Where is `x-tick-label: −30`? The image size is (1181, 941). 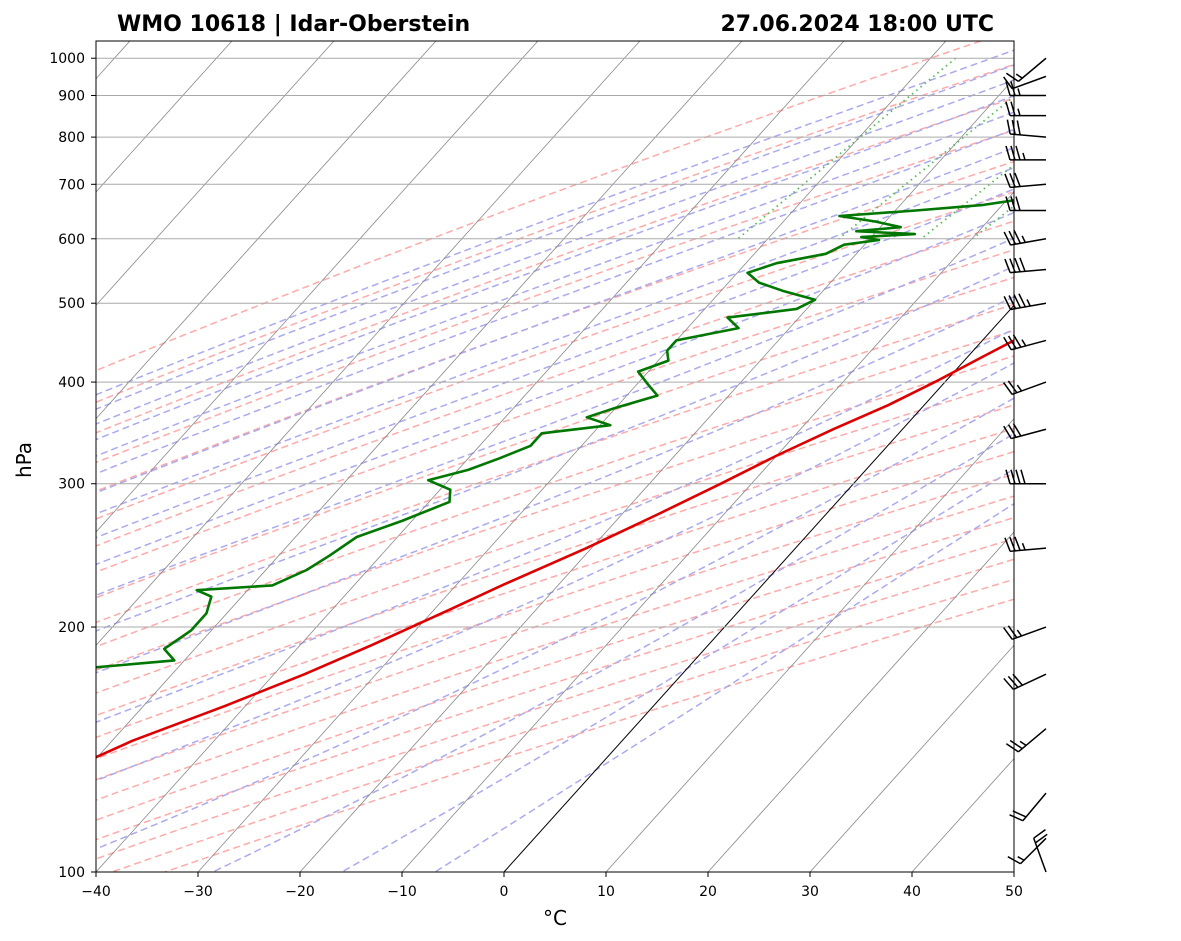 x-tick-label: −30 is located at coordinates (198, 892).